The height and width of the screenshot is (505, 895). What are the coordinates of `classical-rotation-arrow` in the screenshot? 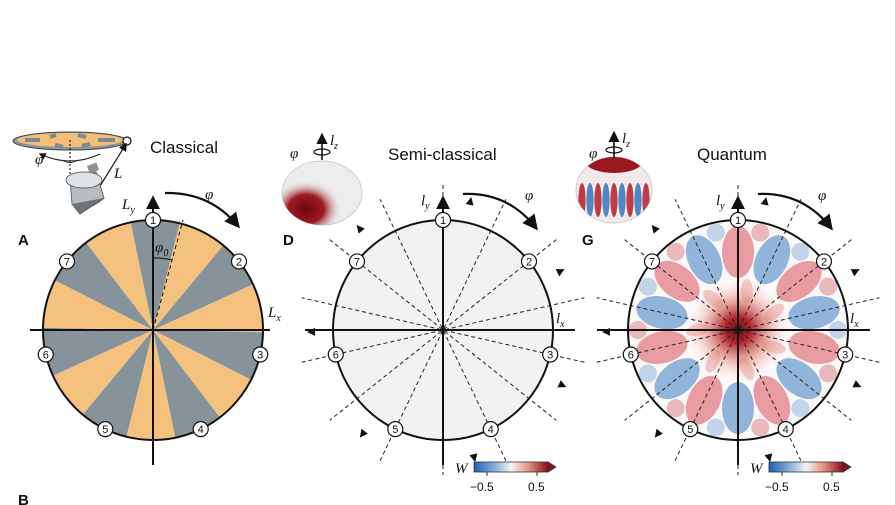 It's located at (202, 210).